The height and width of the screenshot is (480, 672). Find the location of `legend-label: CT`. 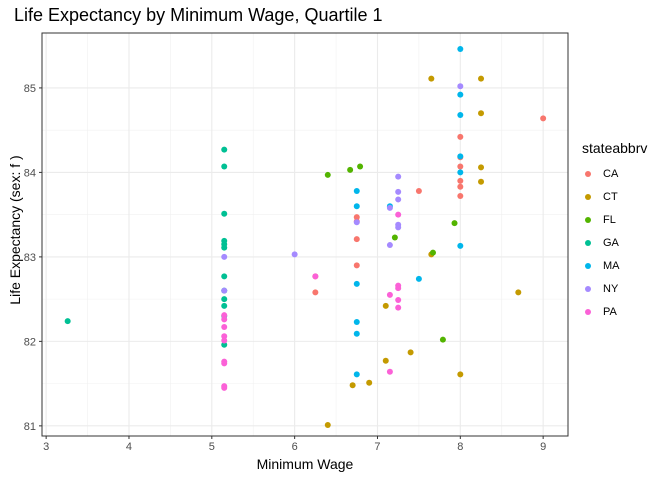

legend-label: CT is located at coordinates (610, 196).